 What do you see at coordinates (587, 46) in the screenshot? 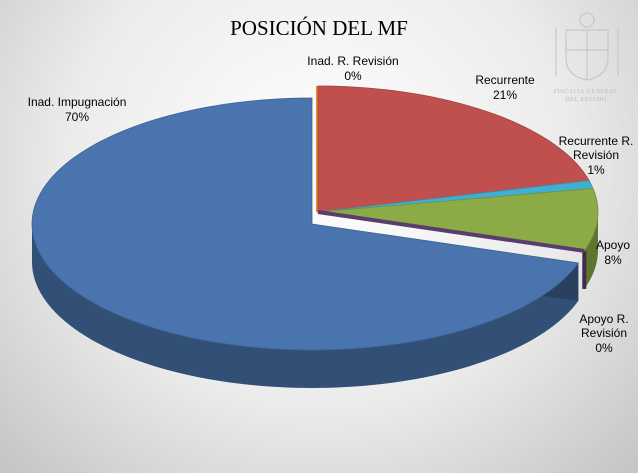
I see `watermark-crest` at bounding box center [587, 46].